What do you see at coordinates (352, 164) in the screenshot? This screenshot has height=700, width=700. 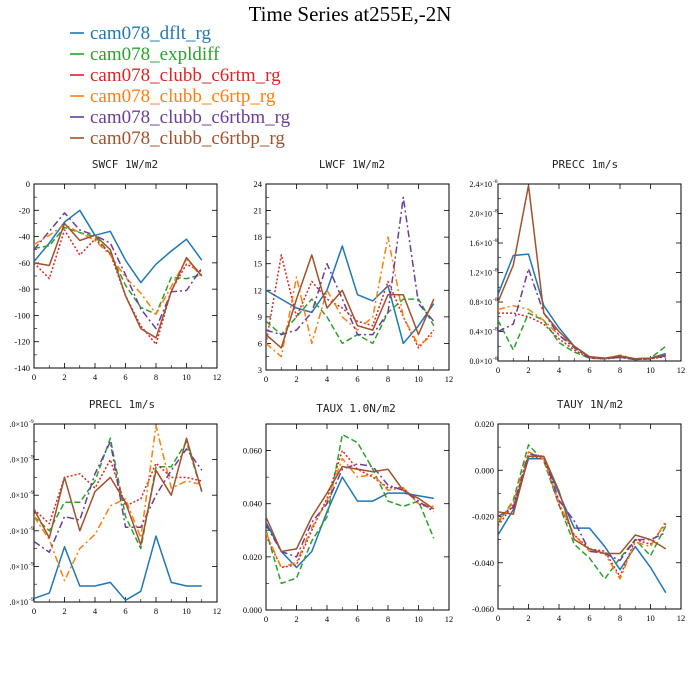 I see `panel-title: LWCF 1W/m2` at bounding box center [352, 164].